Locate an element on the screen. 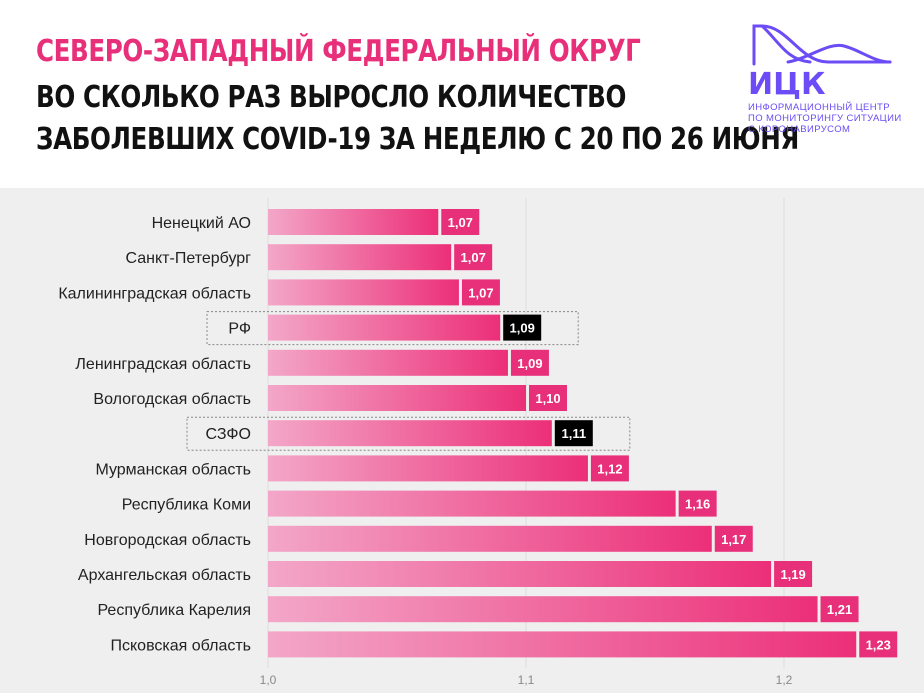 Image resolution: width=924 pixels, height=693 pixels. value-label: 1,16 is located at coordinates (697, 504).